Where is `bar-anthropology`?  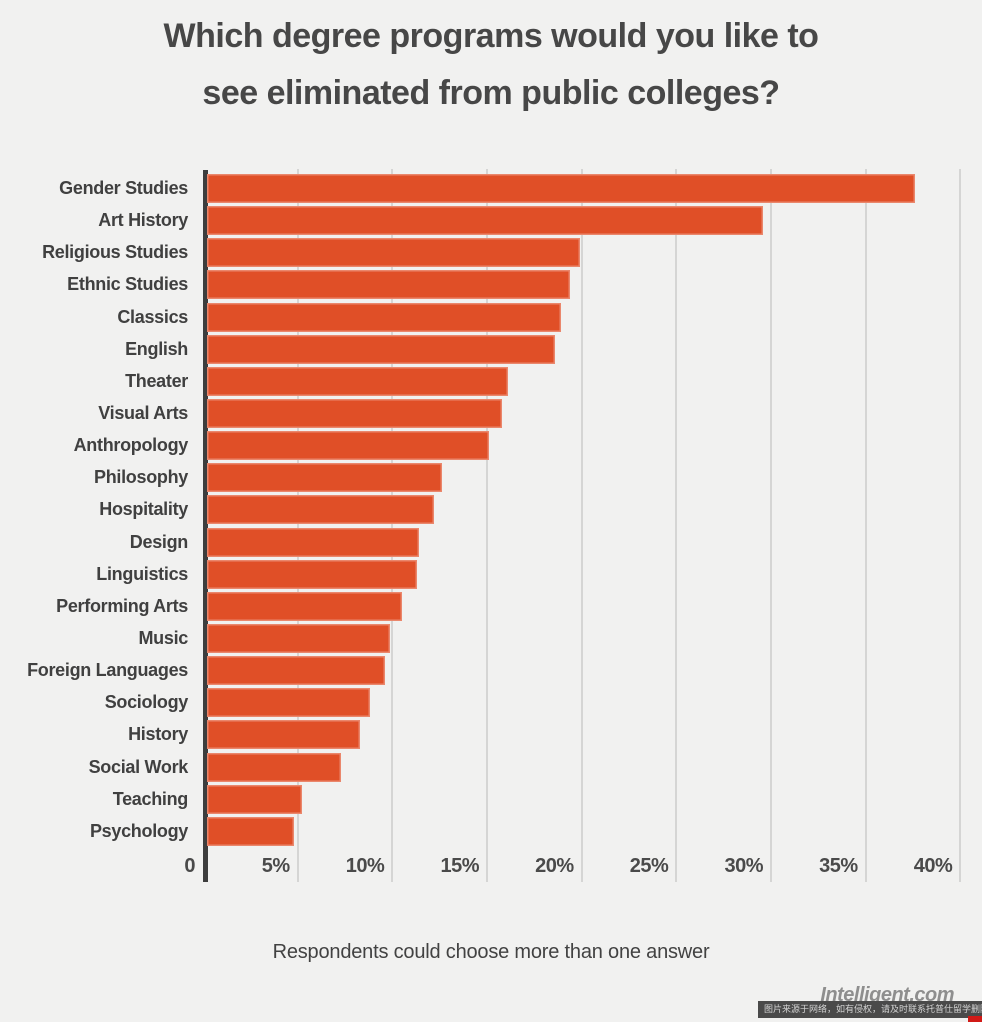
bar-anthropology is located at coordinates (348, 446).